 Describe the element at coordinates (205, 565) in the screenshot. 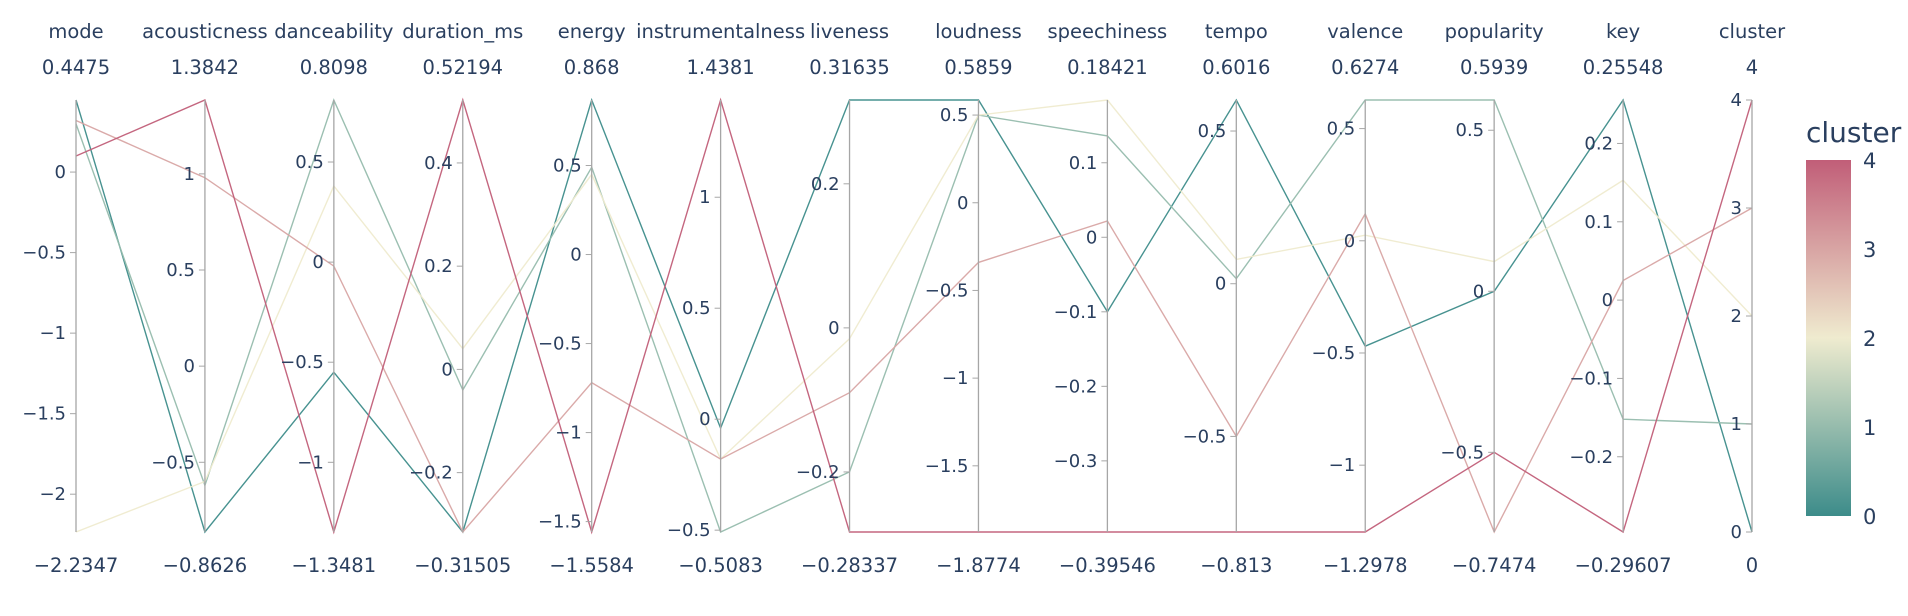

I see `range-min-label: −0.8626` at that location.